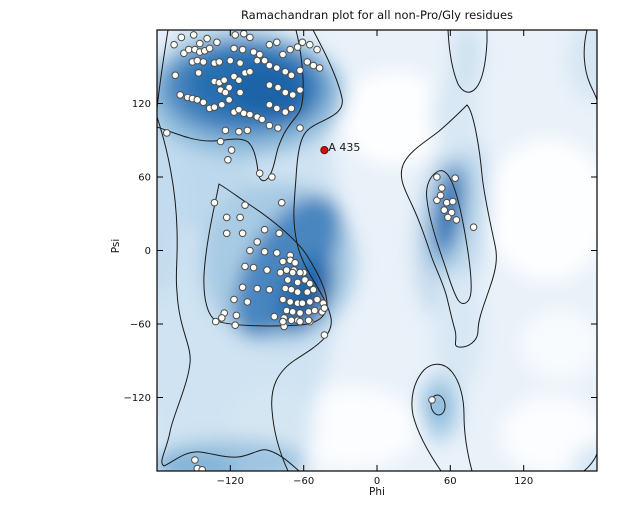 This screenshot has width=641, height=526. What do you see at coordinates (523, 481) in the screenshot?
I see `x-tick-label: 120` at bounding box center [523, 481].